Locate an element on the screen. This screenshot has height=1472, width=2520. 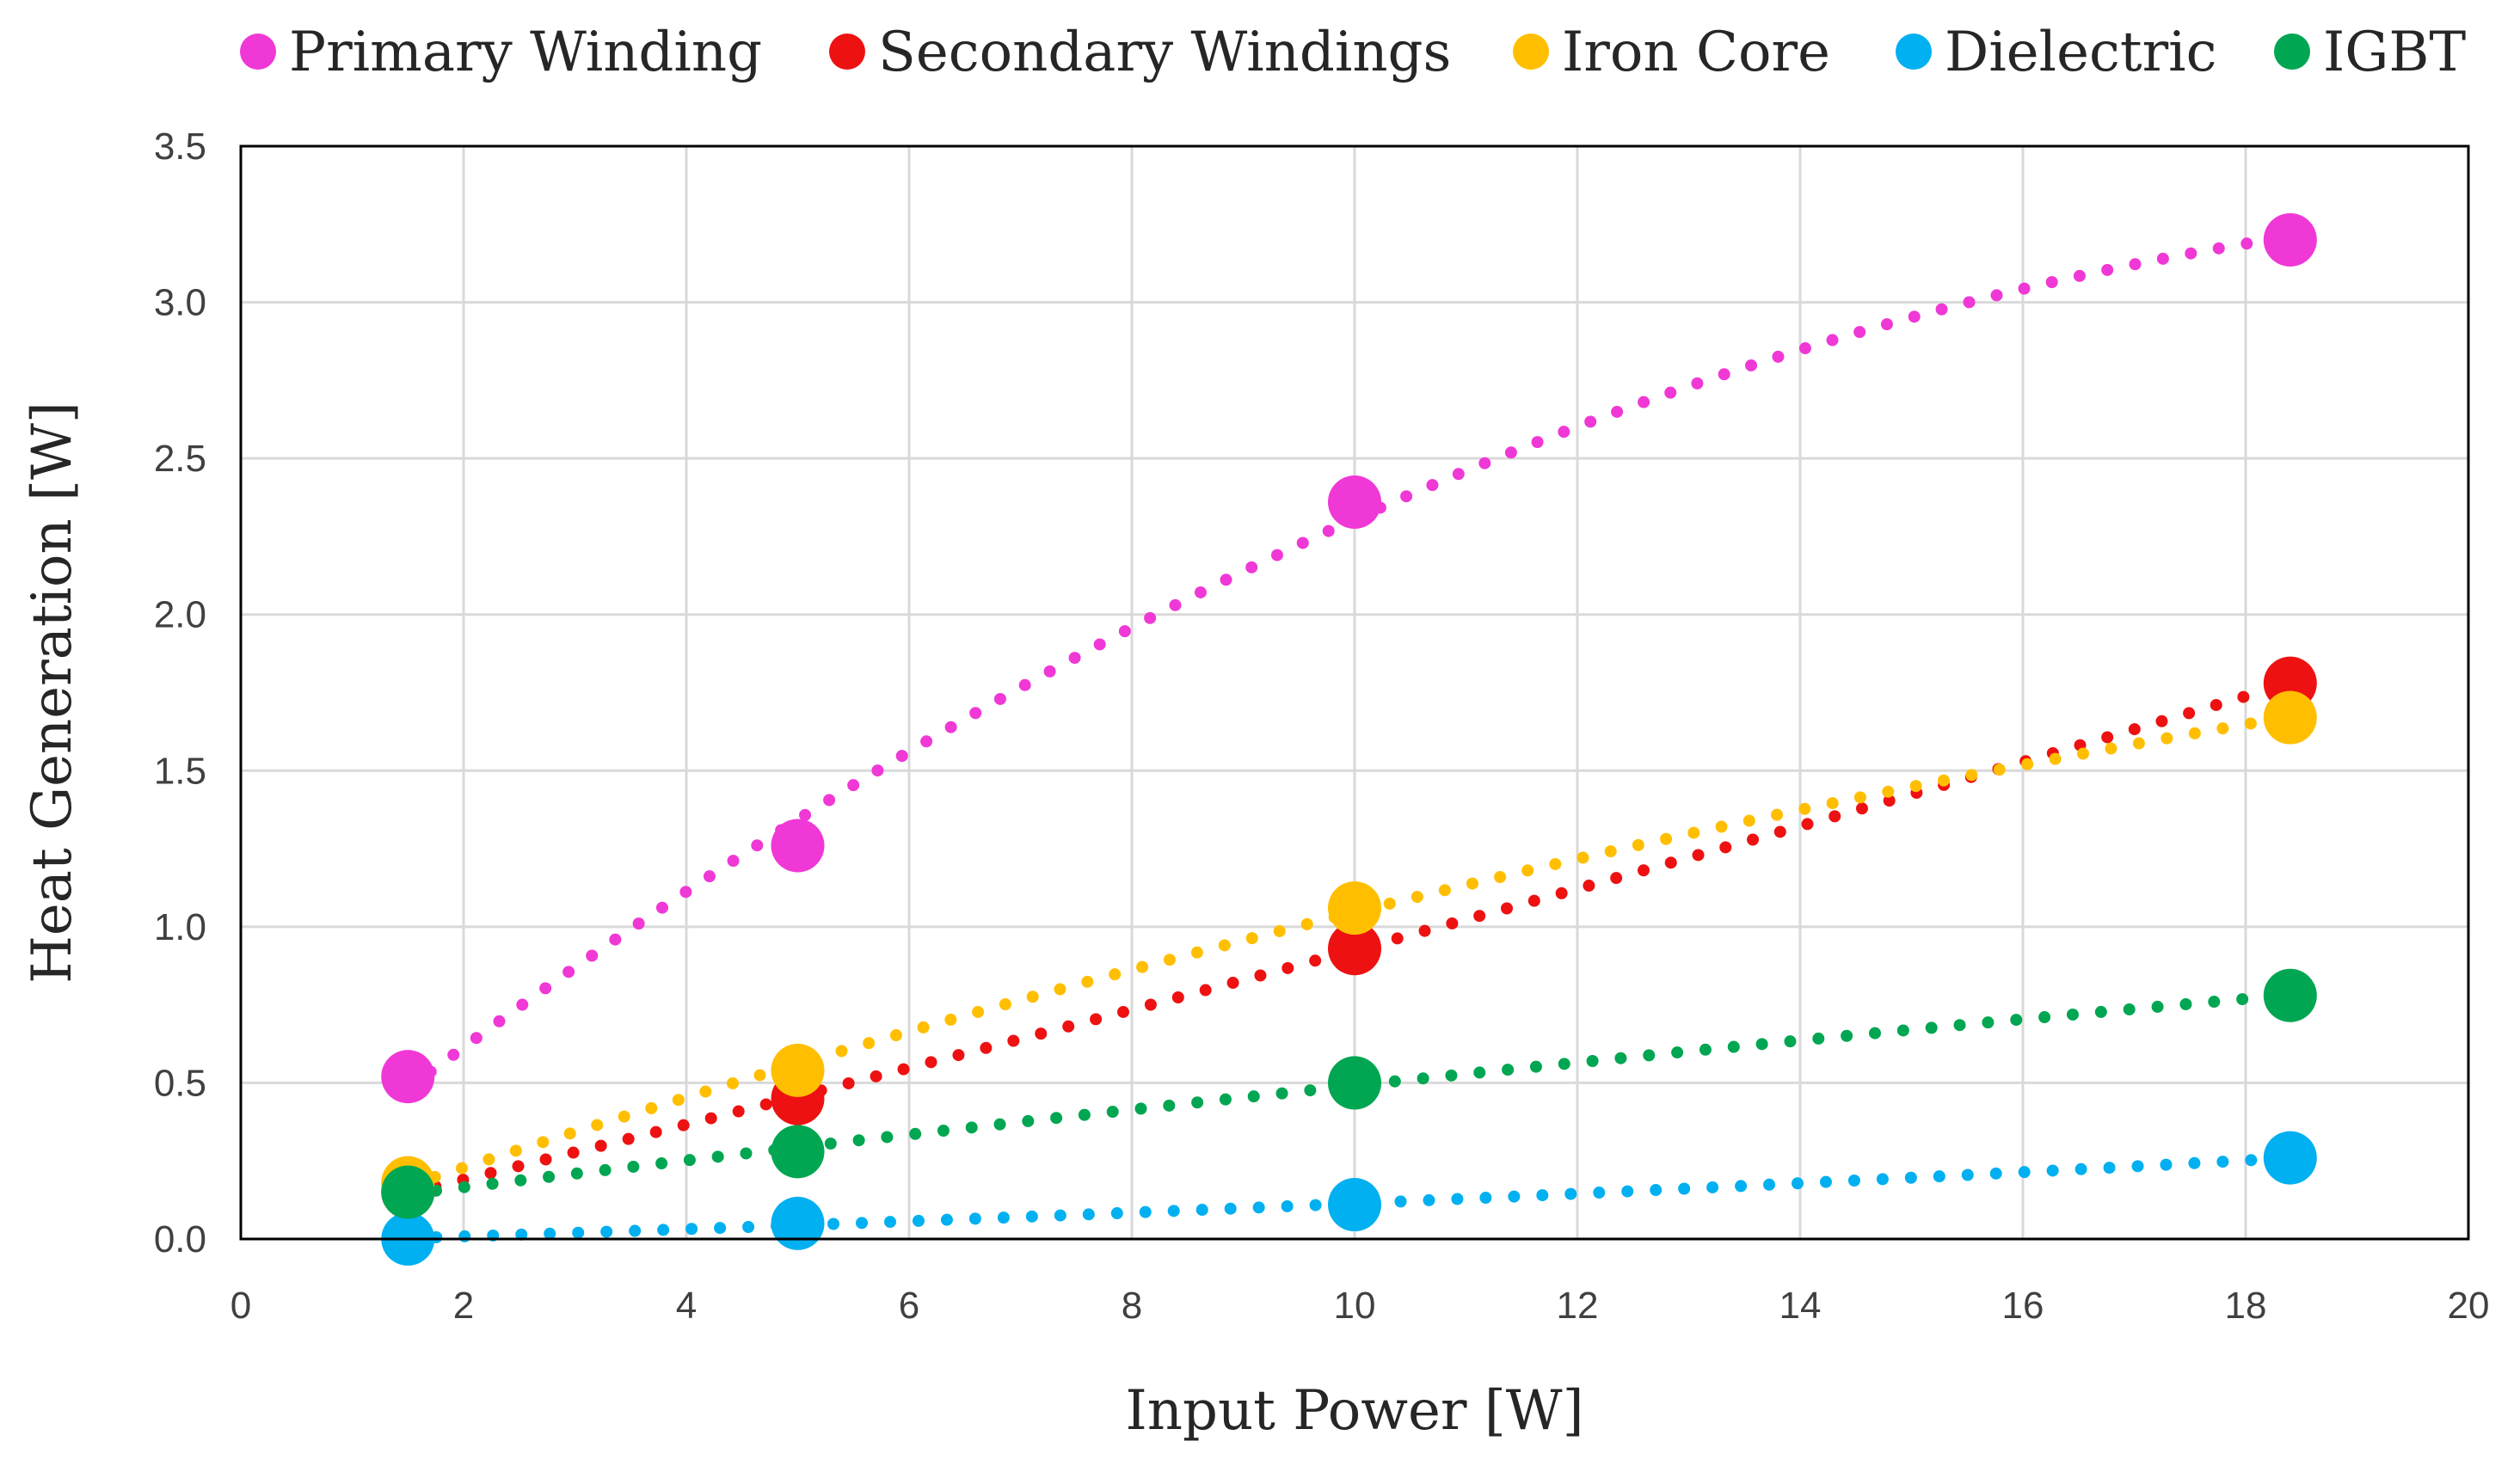
x-axis-ticks: 0 2 4 6 8 10 12 14 16 18 20 is located at coordinates (1360, 1306).